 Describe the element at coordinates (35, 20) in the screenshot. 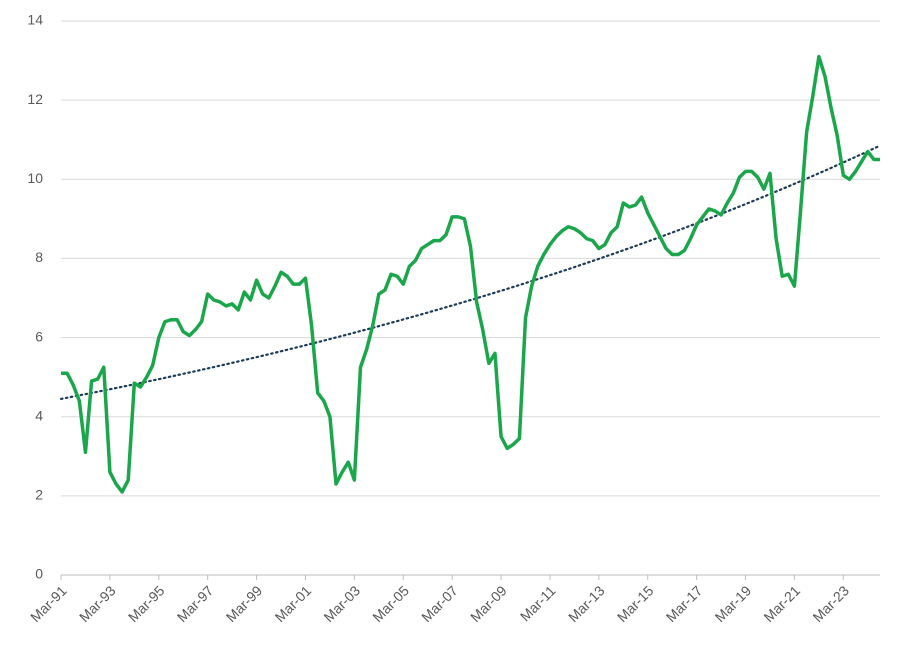

I see `y-tick-label: 14` at that location.